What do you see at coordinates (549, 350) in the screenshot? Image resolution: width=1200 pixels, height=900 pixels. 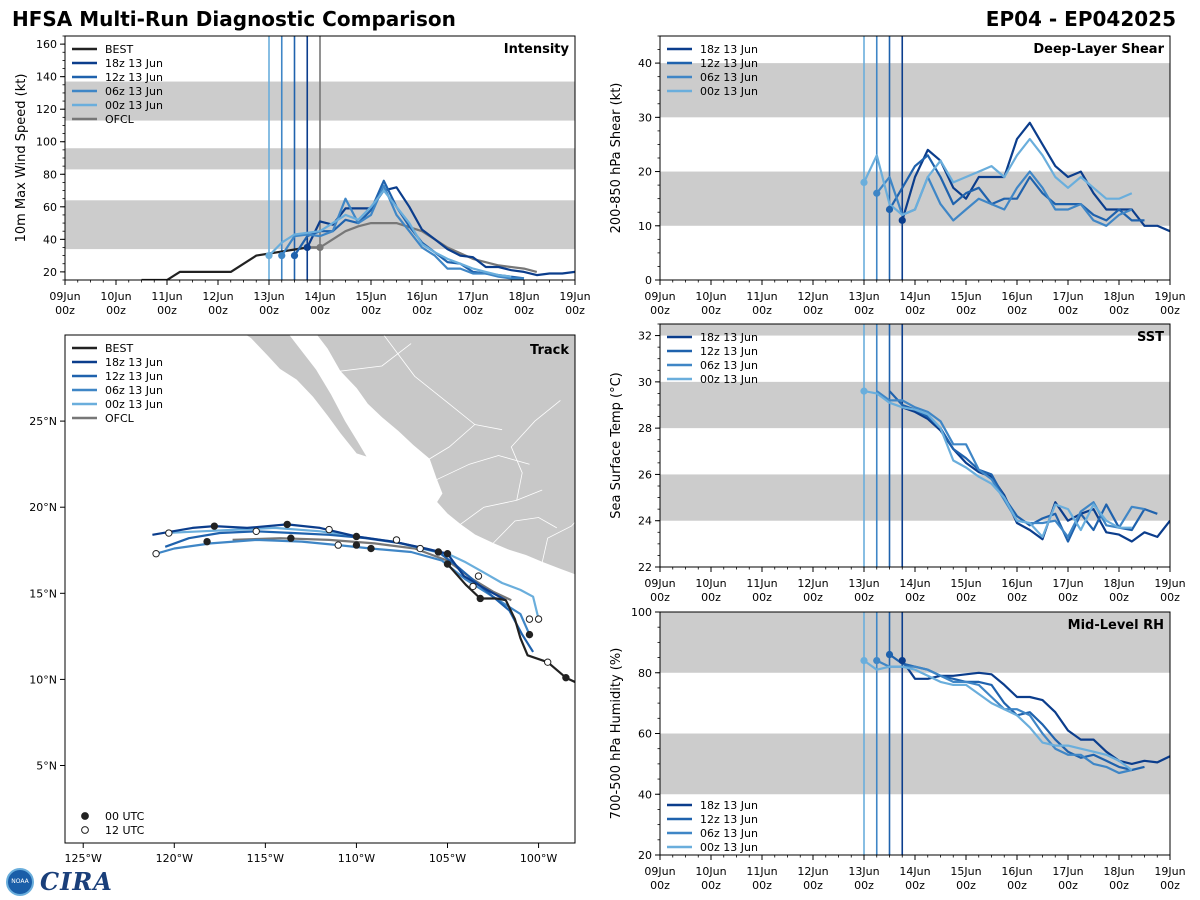 I see `track-title: Track` at bounding box center [549, 350].